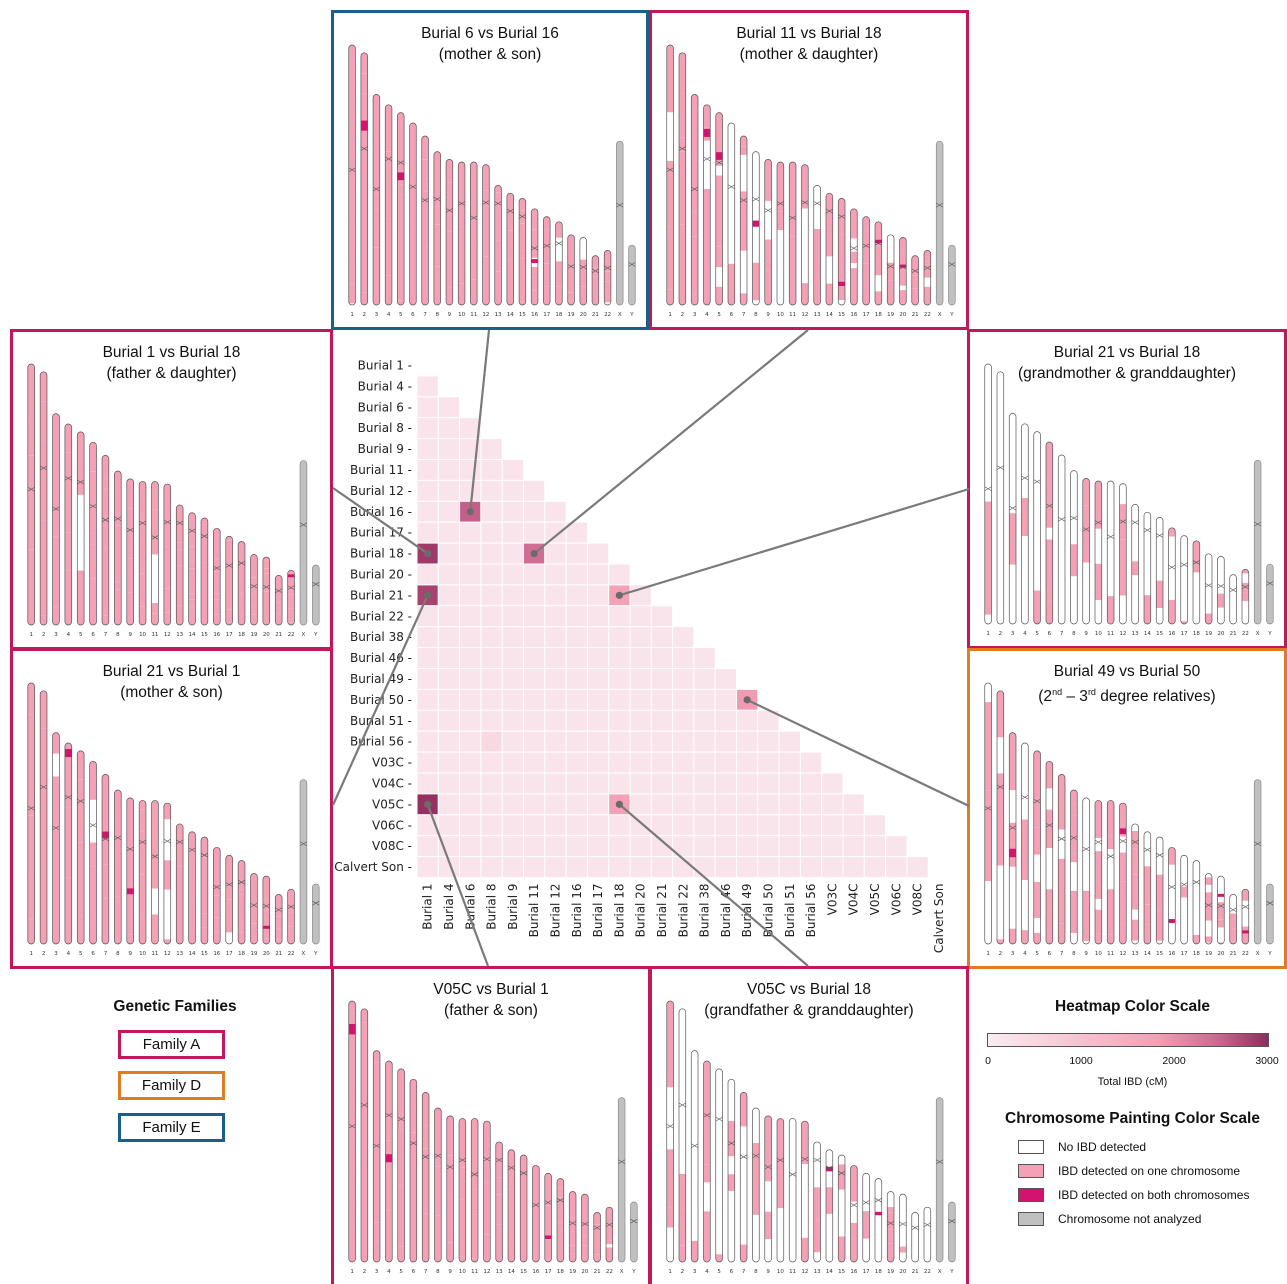 Image resolution: width=1287 pixels, height=1284 pixels. I want to click on swatch, so click(1031, 1195).